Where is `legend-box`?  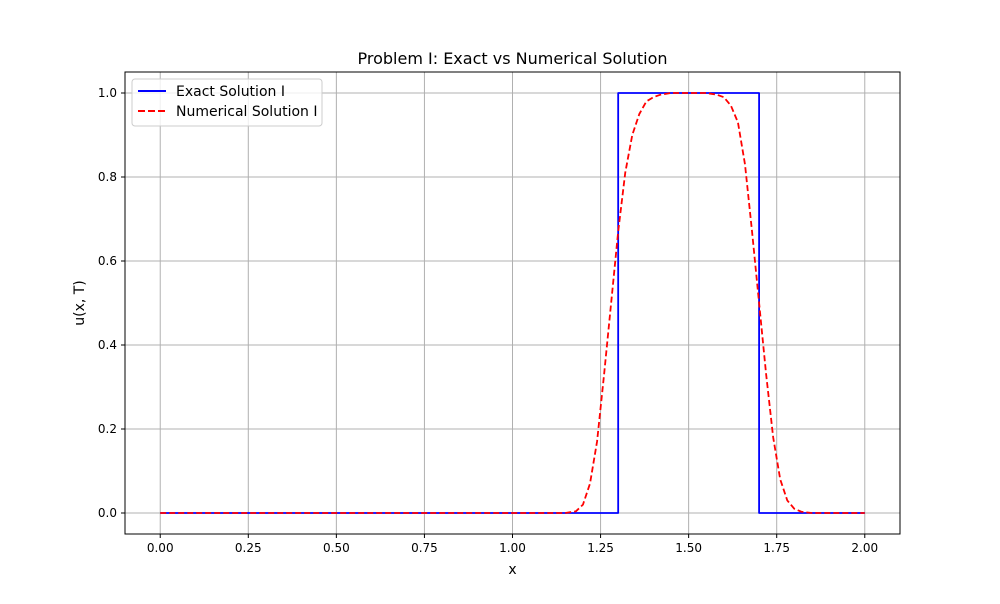 legend-box is located at coordinates (227, 102).